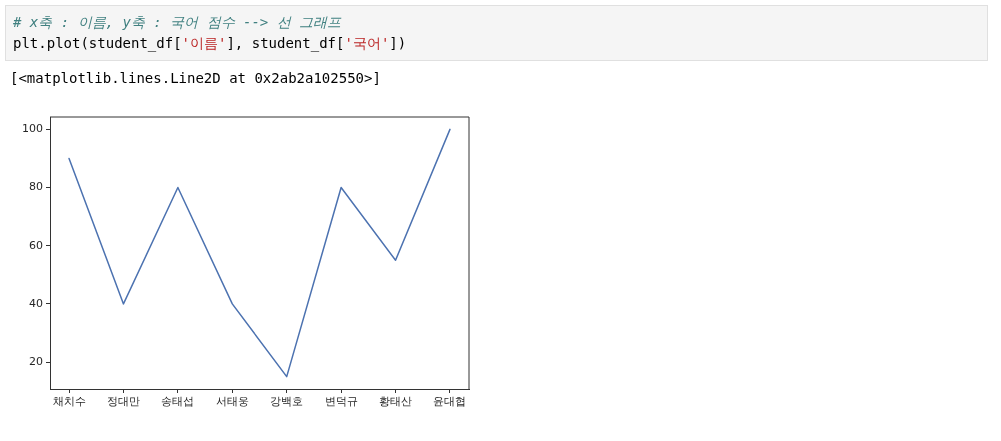 Image resolution: width=1001 pixels, height=441 pixels. Describe the element at coordinates (123, 402) in the screenshot. I see `x-tick-label: 정대만` at that location.